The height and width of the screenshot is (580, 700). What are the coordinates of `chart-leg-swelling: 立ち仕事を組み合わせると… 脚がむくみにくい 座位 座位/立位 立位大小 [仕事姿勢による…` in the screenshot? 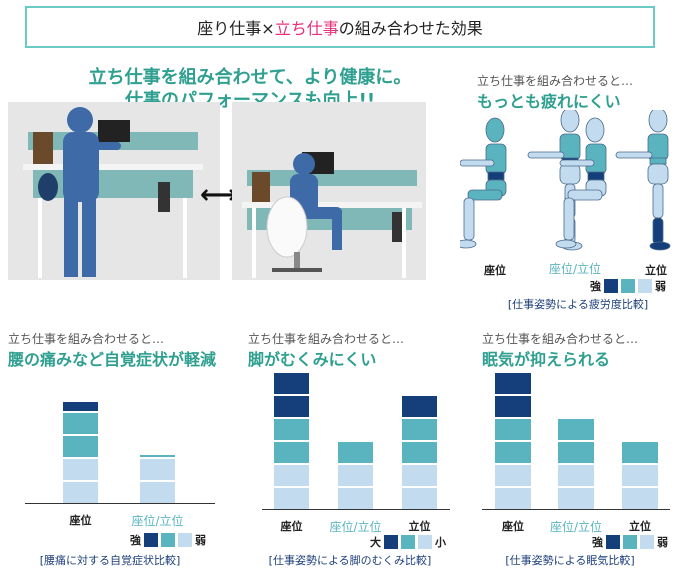 It's located at (355, 450).